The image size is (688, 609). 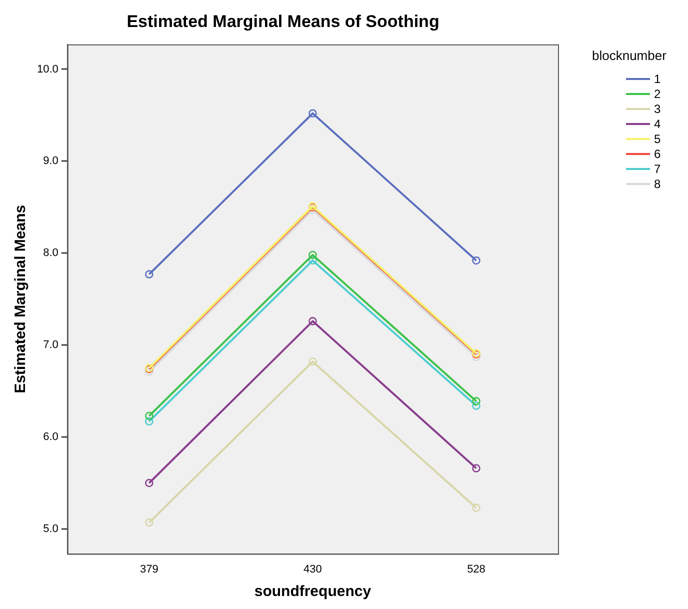 I want to click on legend-title: blocknumber, so click(x=629, y=55).